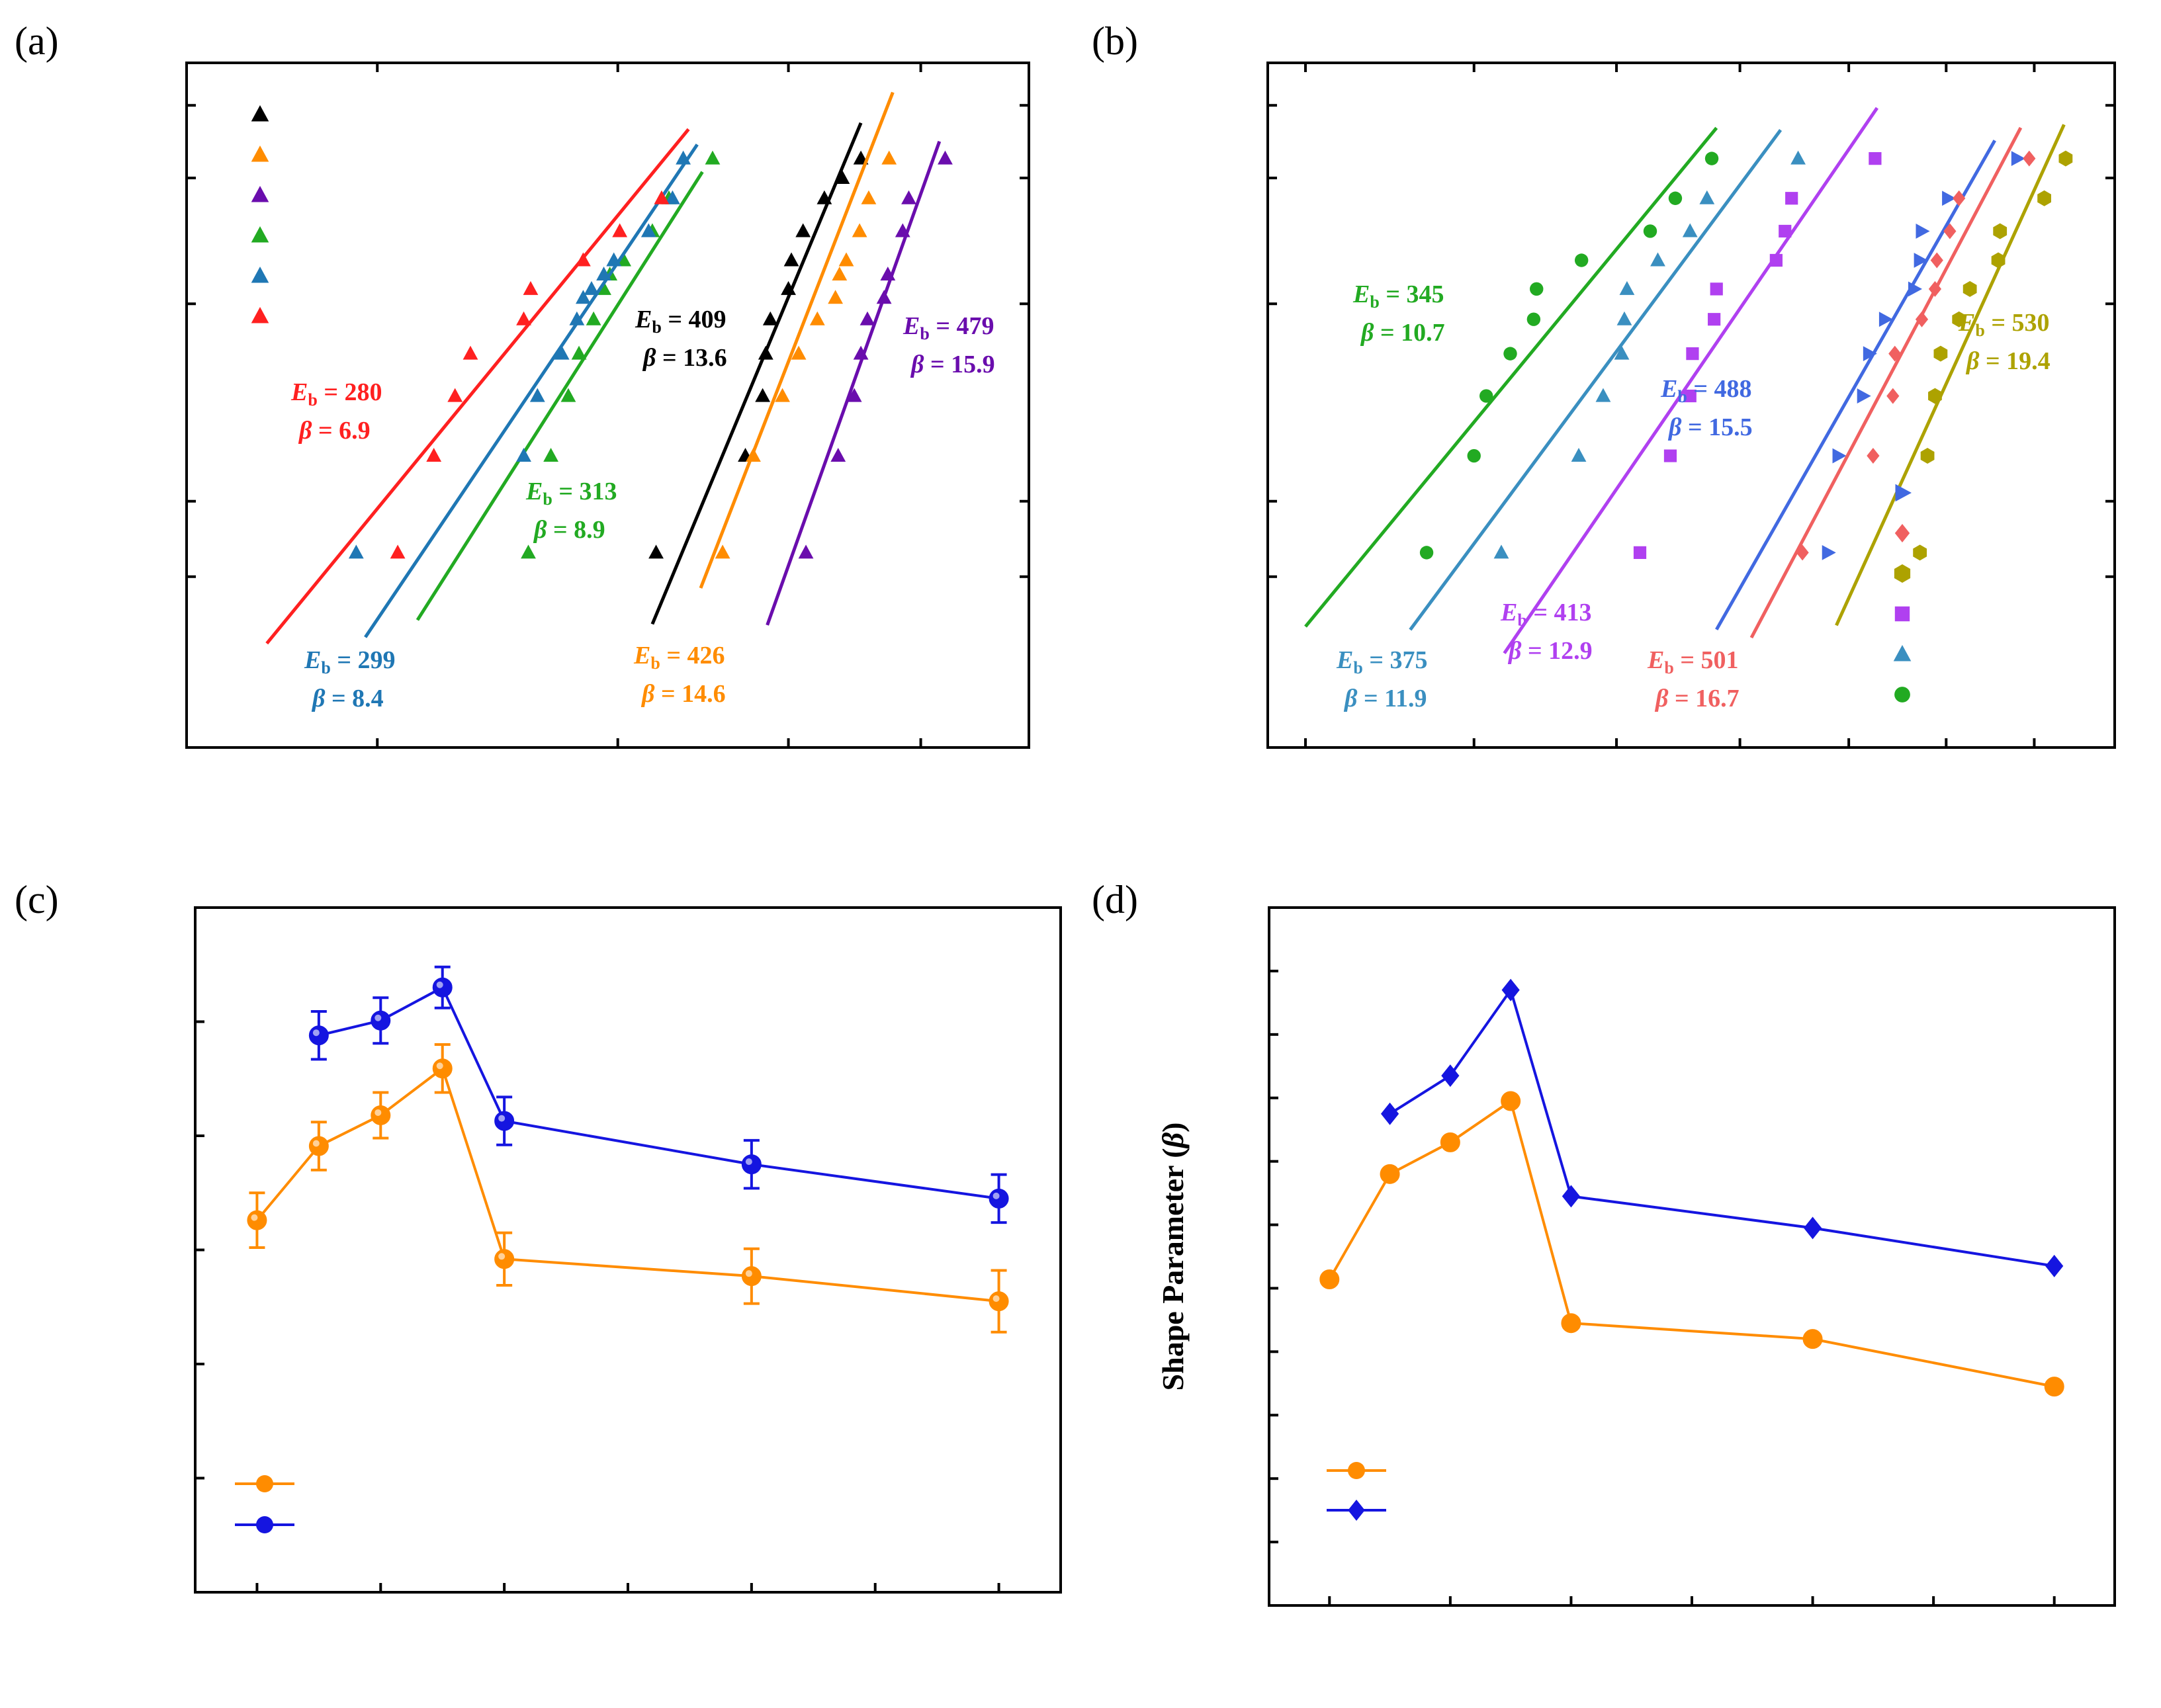 The image size is (2161, 1708). Describe the element at coordinates (1408, 660) in the screenshot. I see `eb-value: 375` at that location.